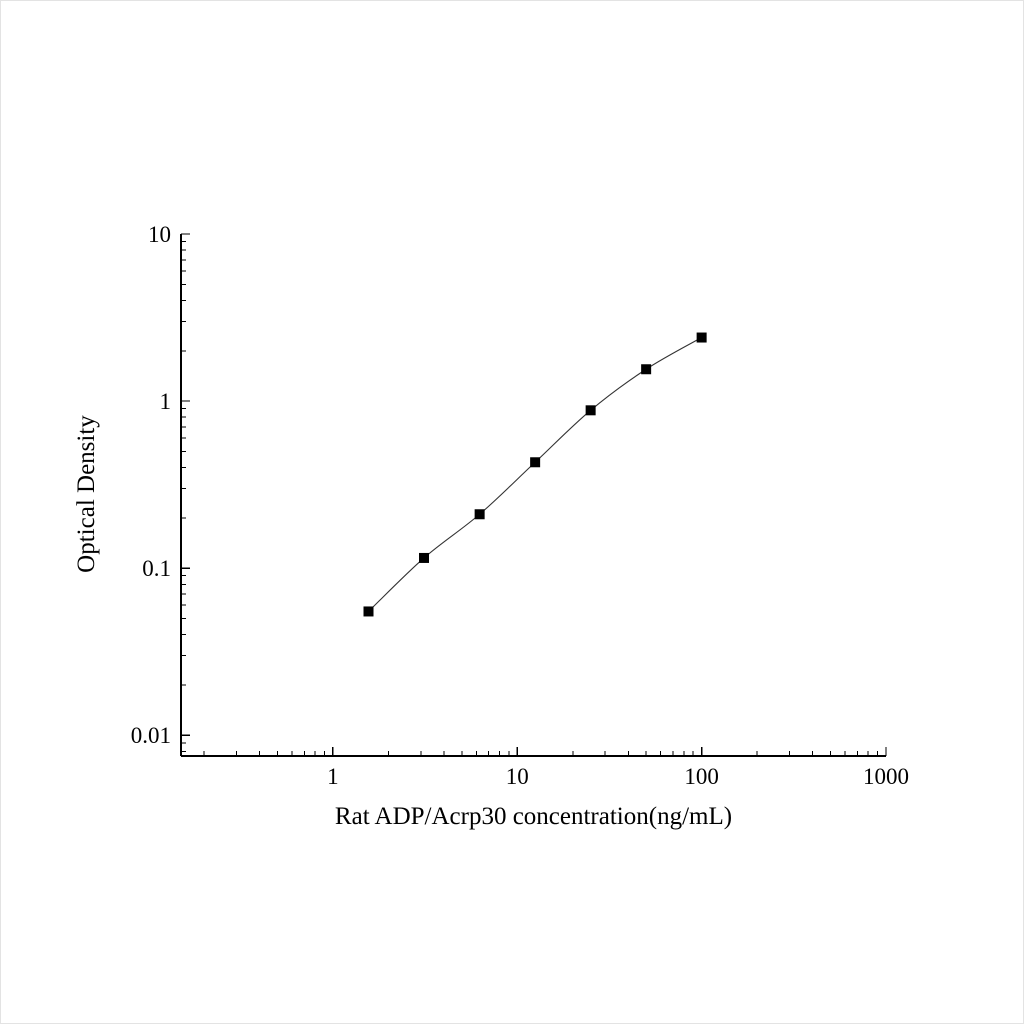 This screenshot has width=1024, height=1024. I want to click on x-tick-label: 100, so click(701, 776).